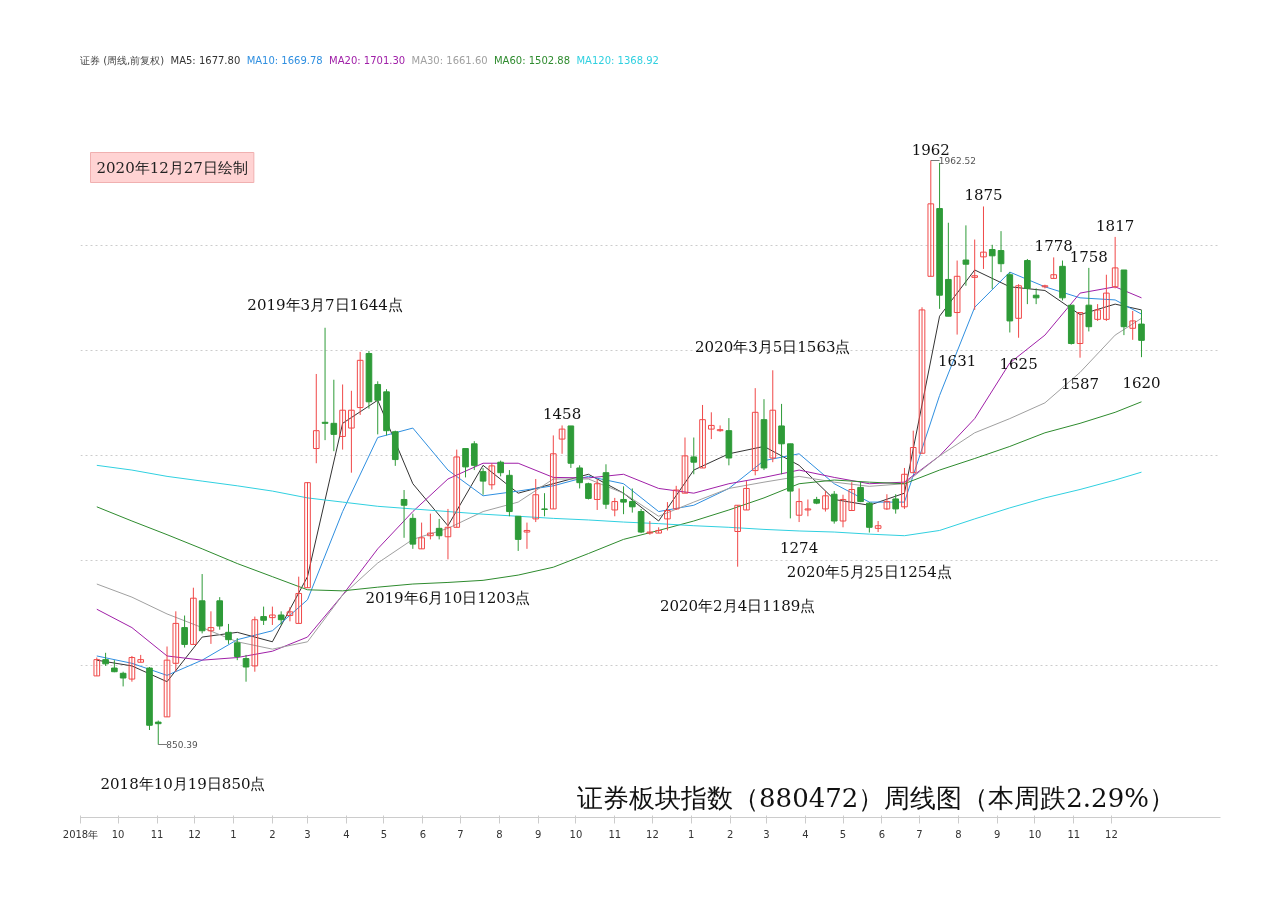  What do you see at coordinates (876, 797) in the screenshot?
I see `text: 证券板块指数（880472）周线图（本周跌2.29%）` at bounding box center [876, 797].